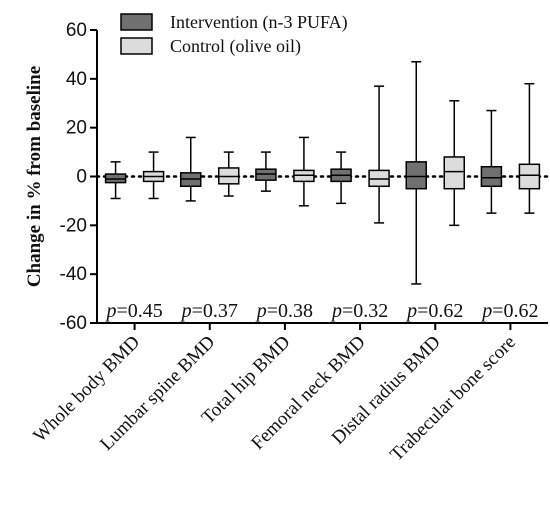 The height and width of the screenshot is (507, 550). Describe the element at coordinates (76, 128) in the screenshot. I see `y-tick-label: 20` at that location.